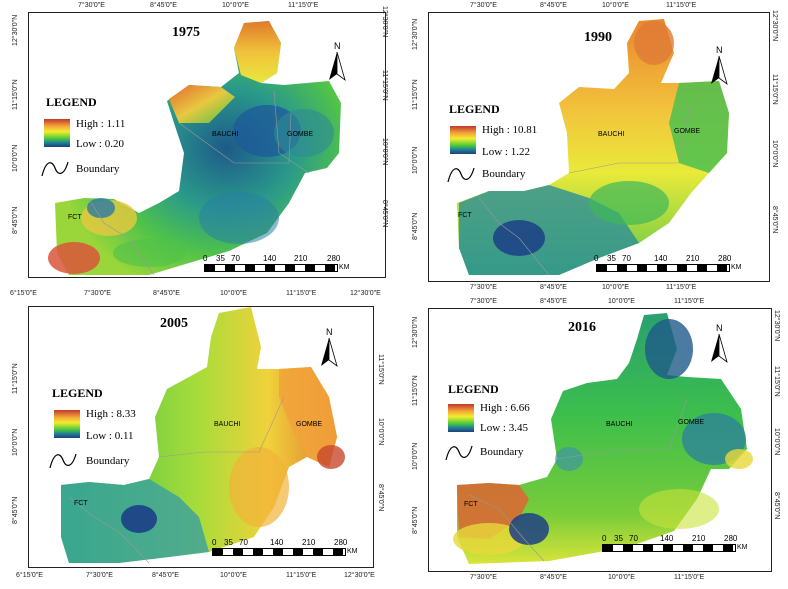 The width and height of the screenshot is (788, 589). What do you see at coordinates (506, 152) in the screenshot?
I see `legend-low-label: Low : 1.22` at bounding box center [506, 152].